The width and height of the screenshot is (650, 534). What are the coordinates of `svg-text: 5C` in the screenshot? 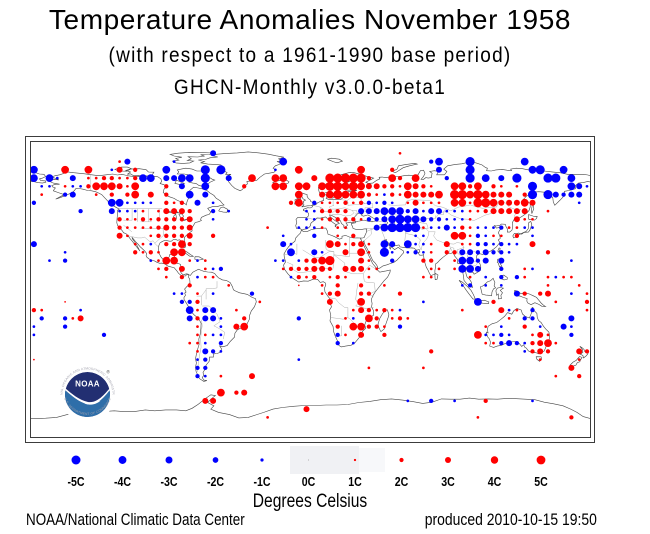 It's located at (541, 482).